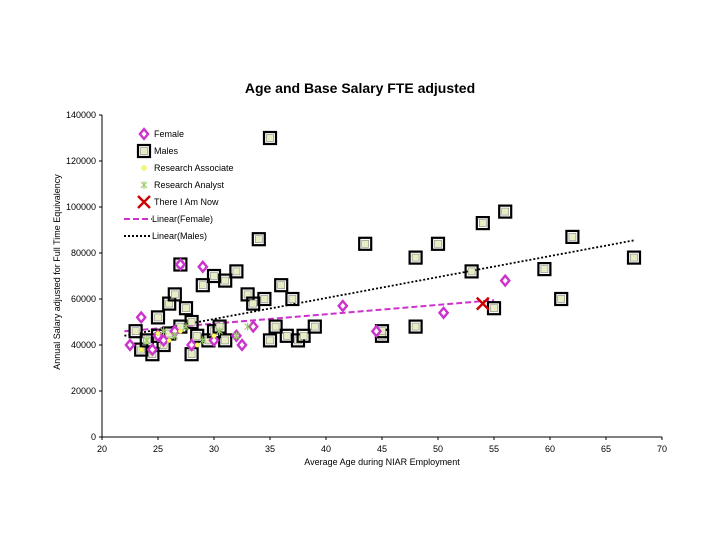 Image resolution: width=720 pixels, height=540 pixels. I want to click on legend-research-analyst-label: Research Analyst, so click(189, 185).